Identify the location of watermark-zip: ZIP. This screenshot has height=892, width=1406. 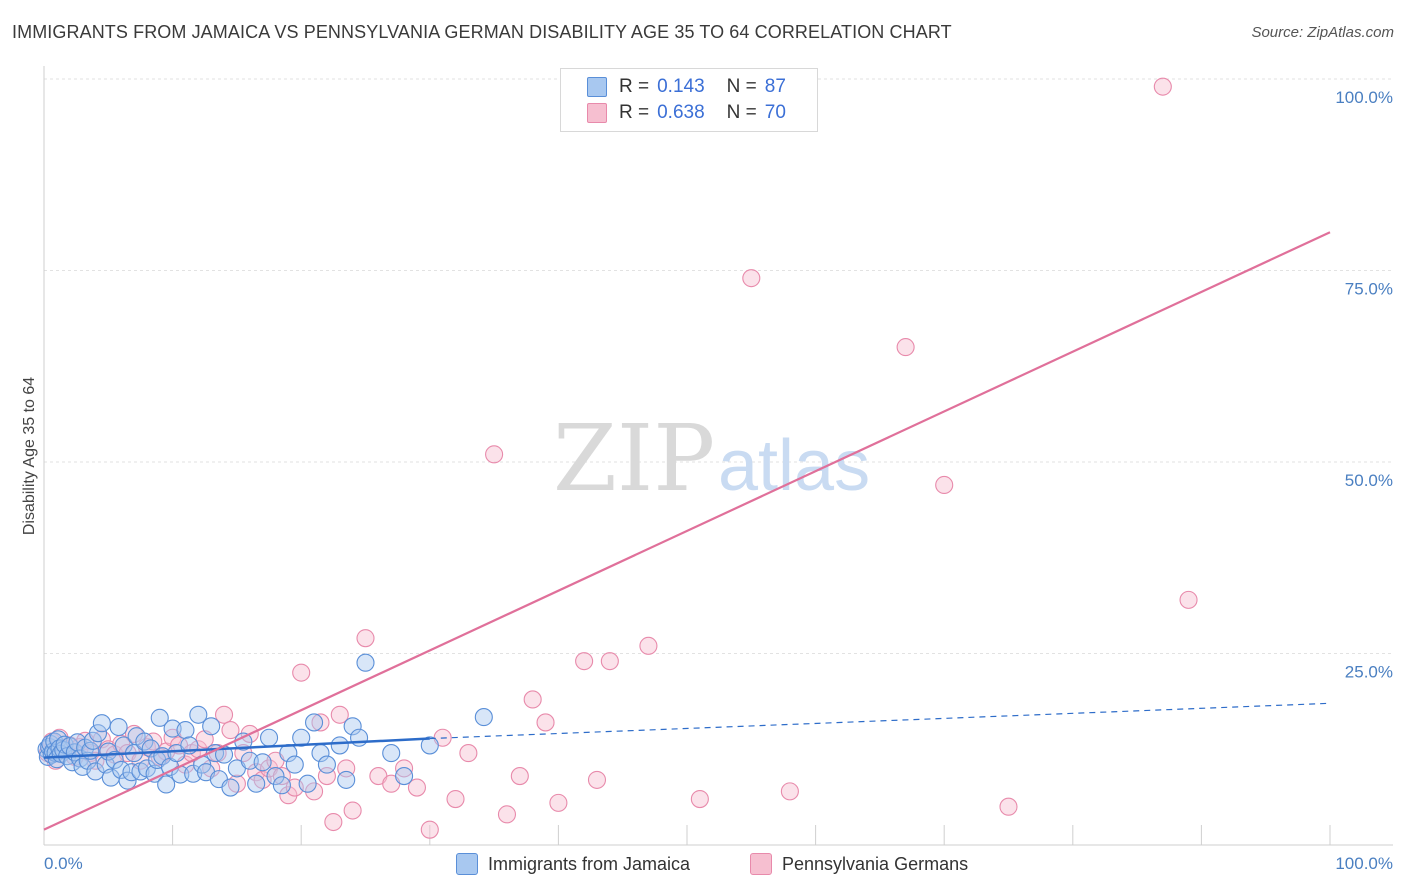
(634, 458).